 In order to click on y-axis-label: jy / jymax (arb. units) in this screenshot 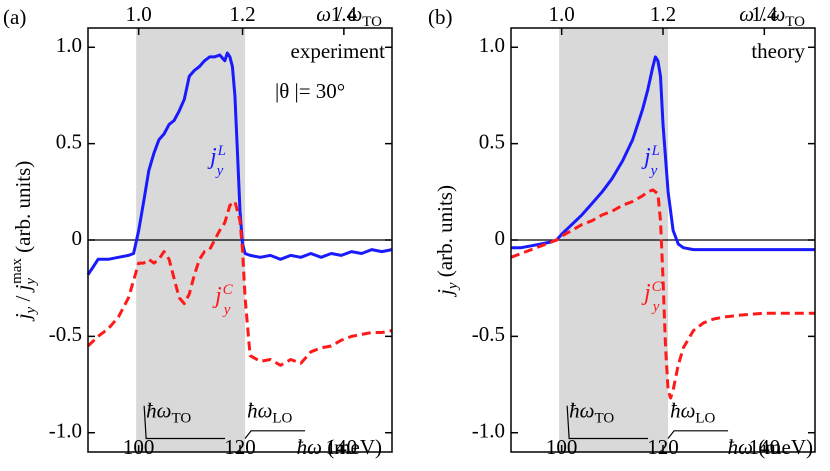, I will do `click(24, 242)`.